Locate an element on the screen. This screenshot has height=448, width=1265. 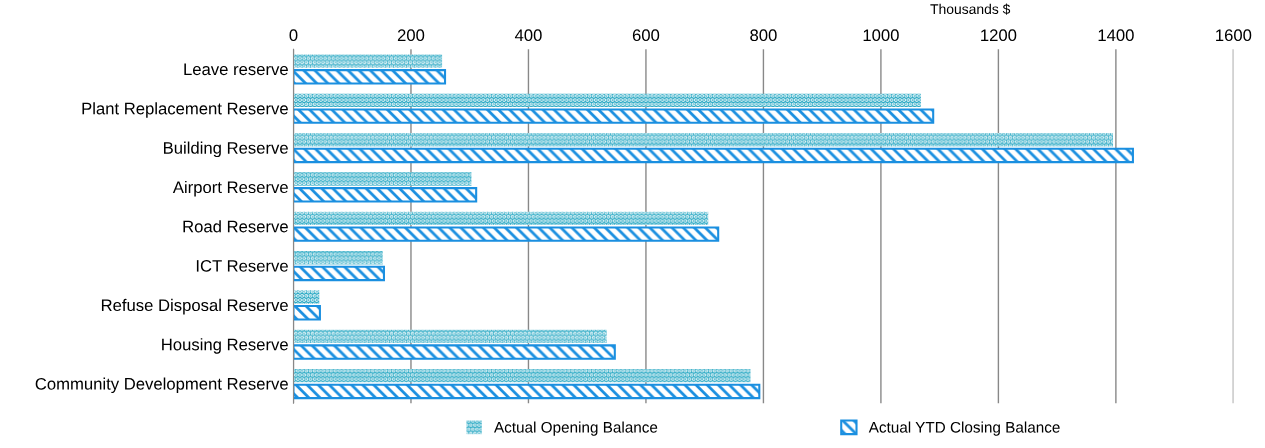
y-tick-label: Airport Reserve is located at coordinates (230, 188).